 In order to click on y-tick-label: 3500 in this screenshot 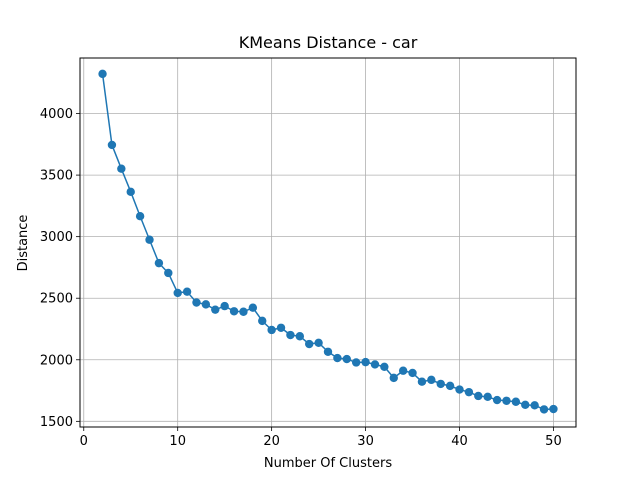, I will do `click(56, 176)`.